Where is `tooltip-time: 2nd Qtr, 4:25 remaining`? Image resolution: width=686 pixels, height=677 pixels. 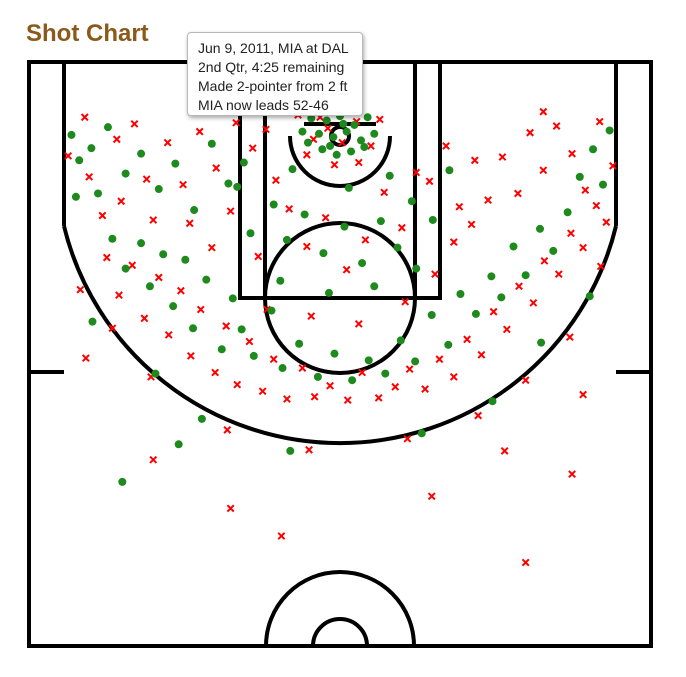 tooltip-time: 2nd Qtr, 4:25 remaining is located at coordinates (271, 67).